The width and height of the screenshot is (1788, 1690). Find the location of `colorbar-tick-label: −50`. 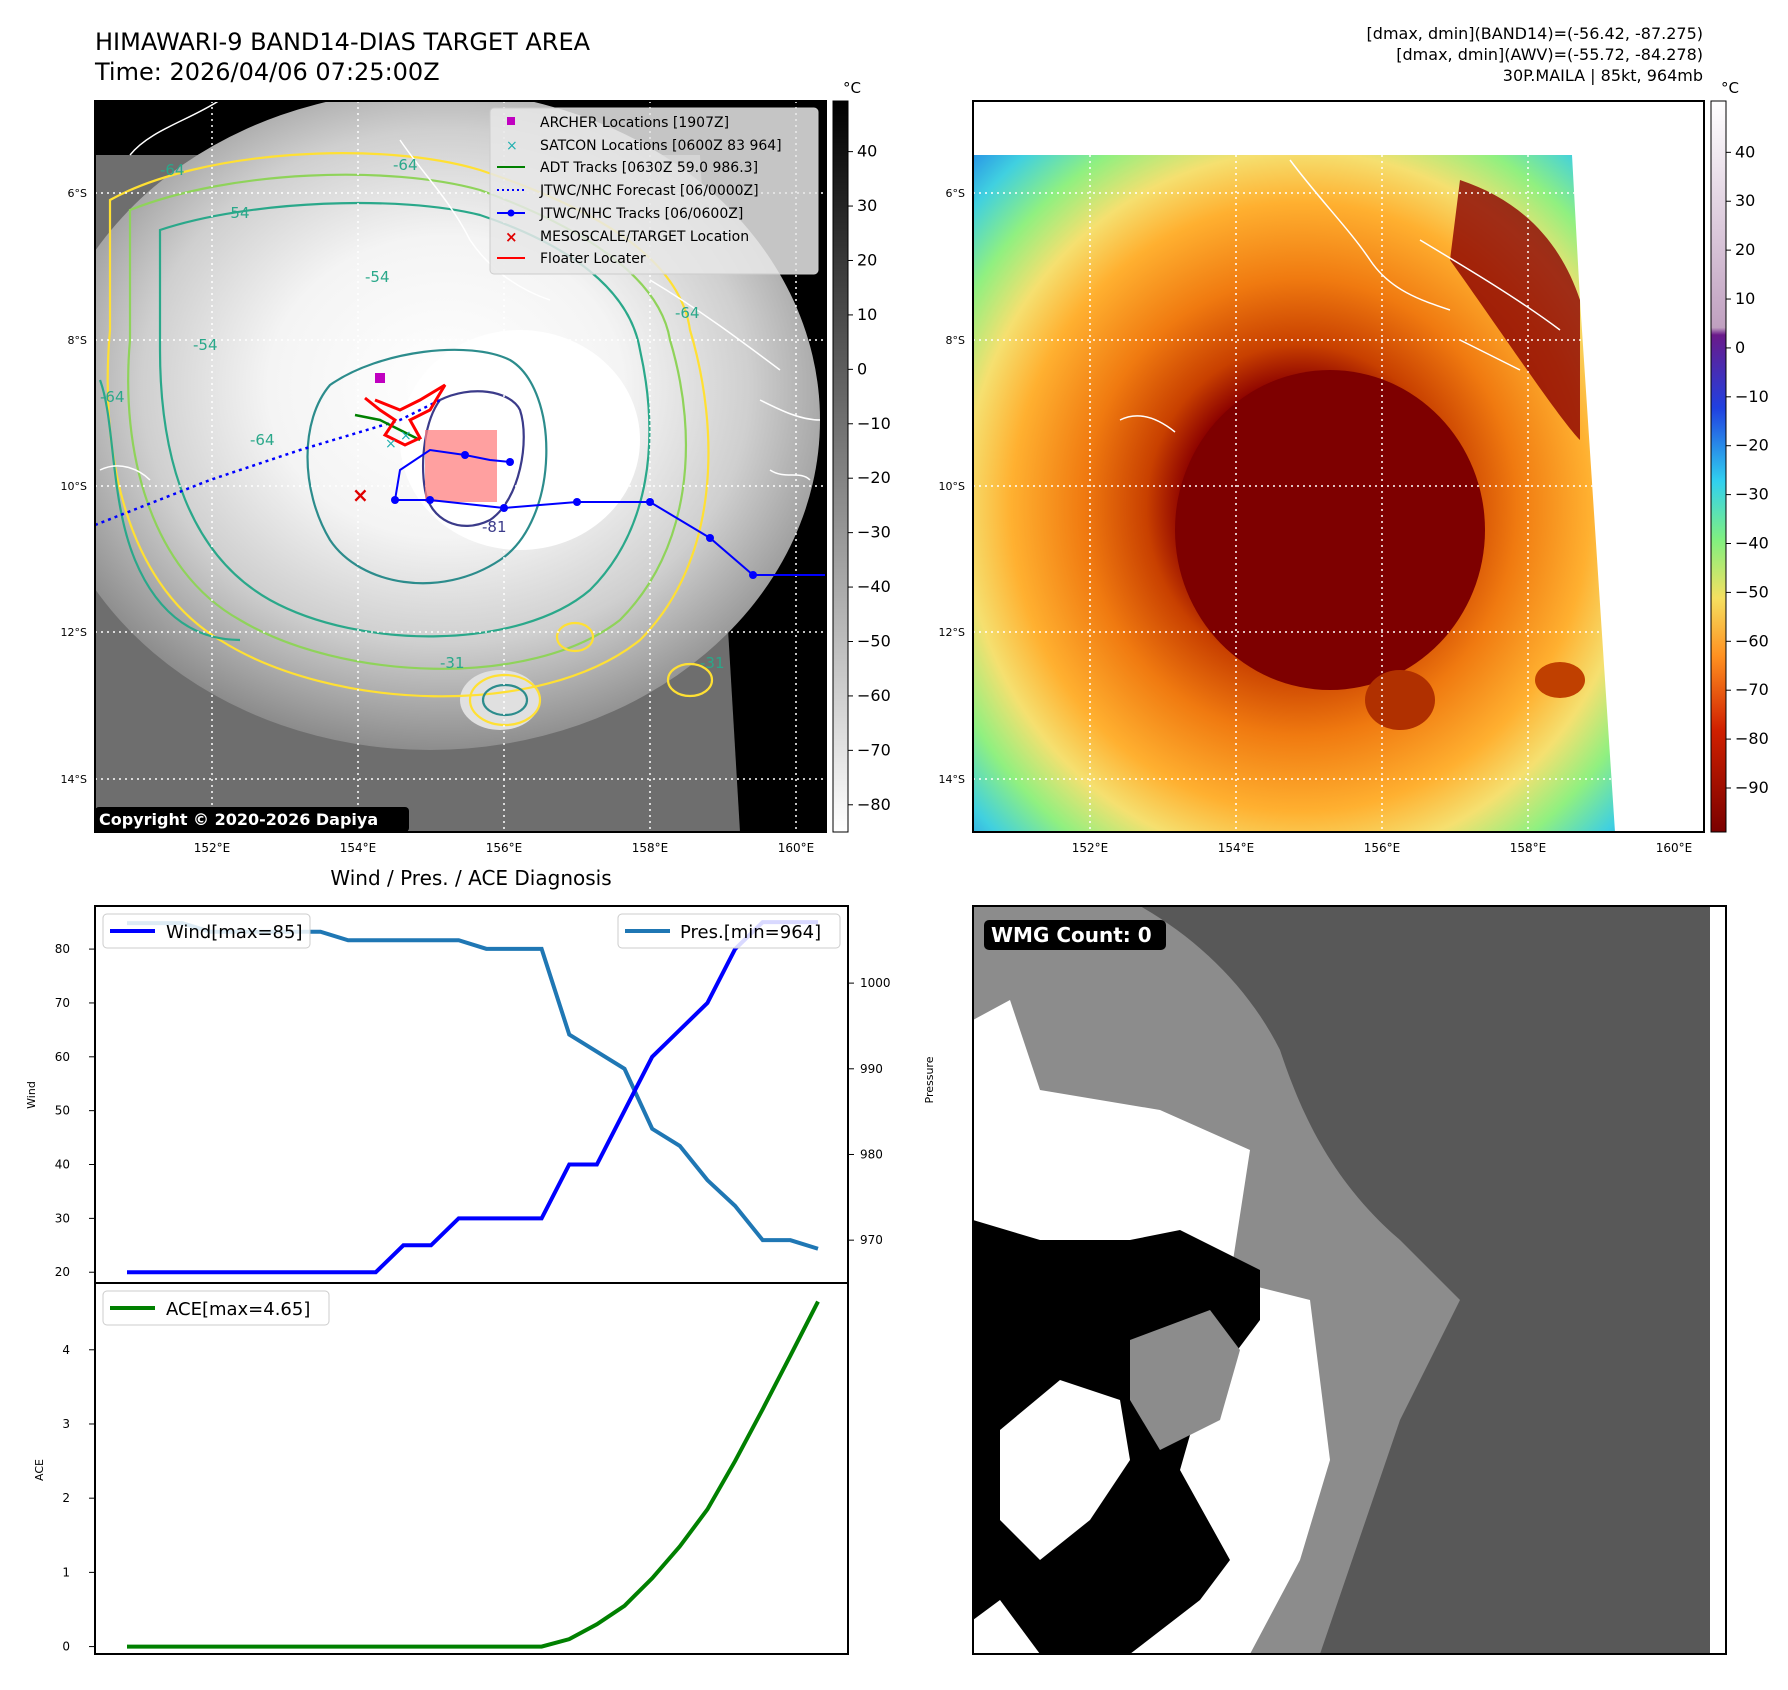

colorbar-tick-label: −50 is located at coordinates (874, 640).